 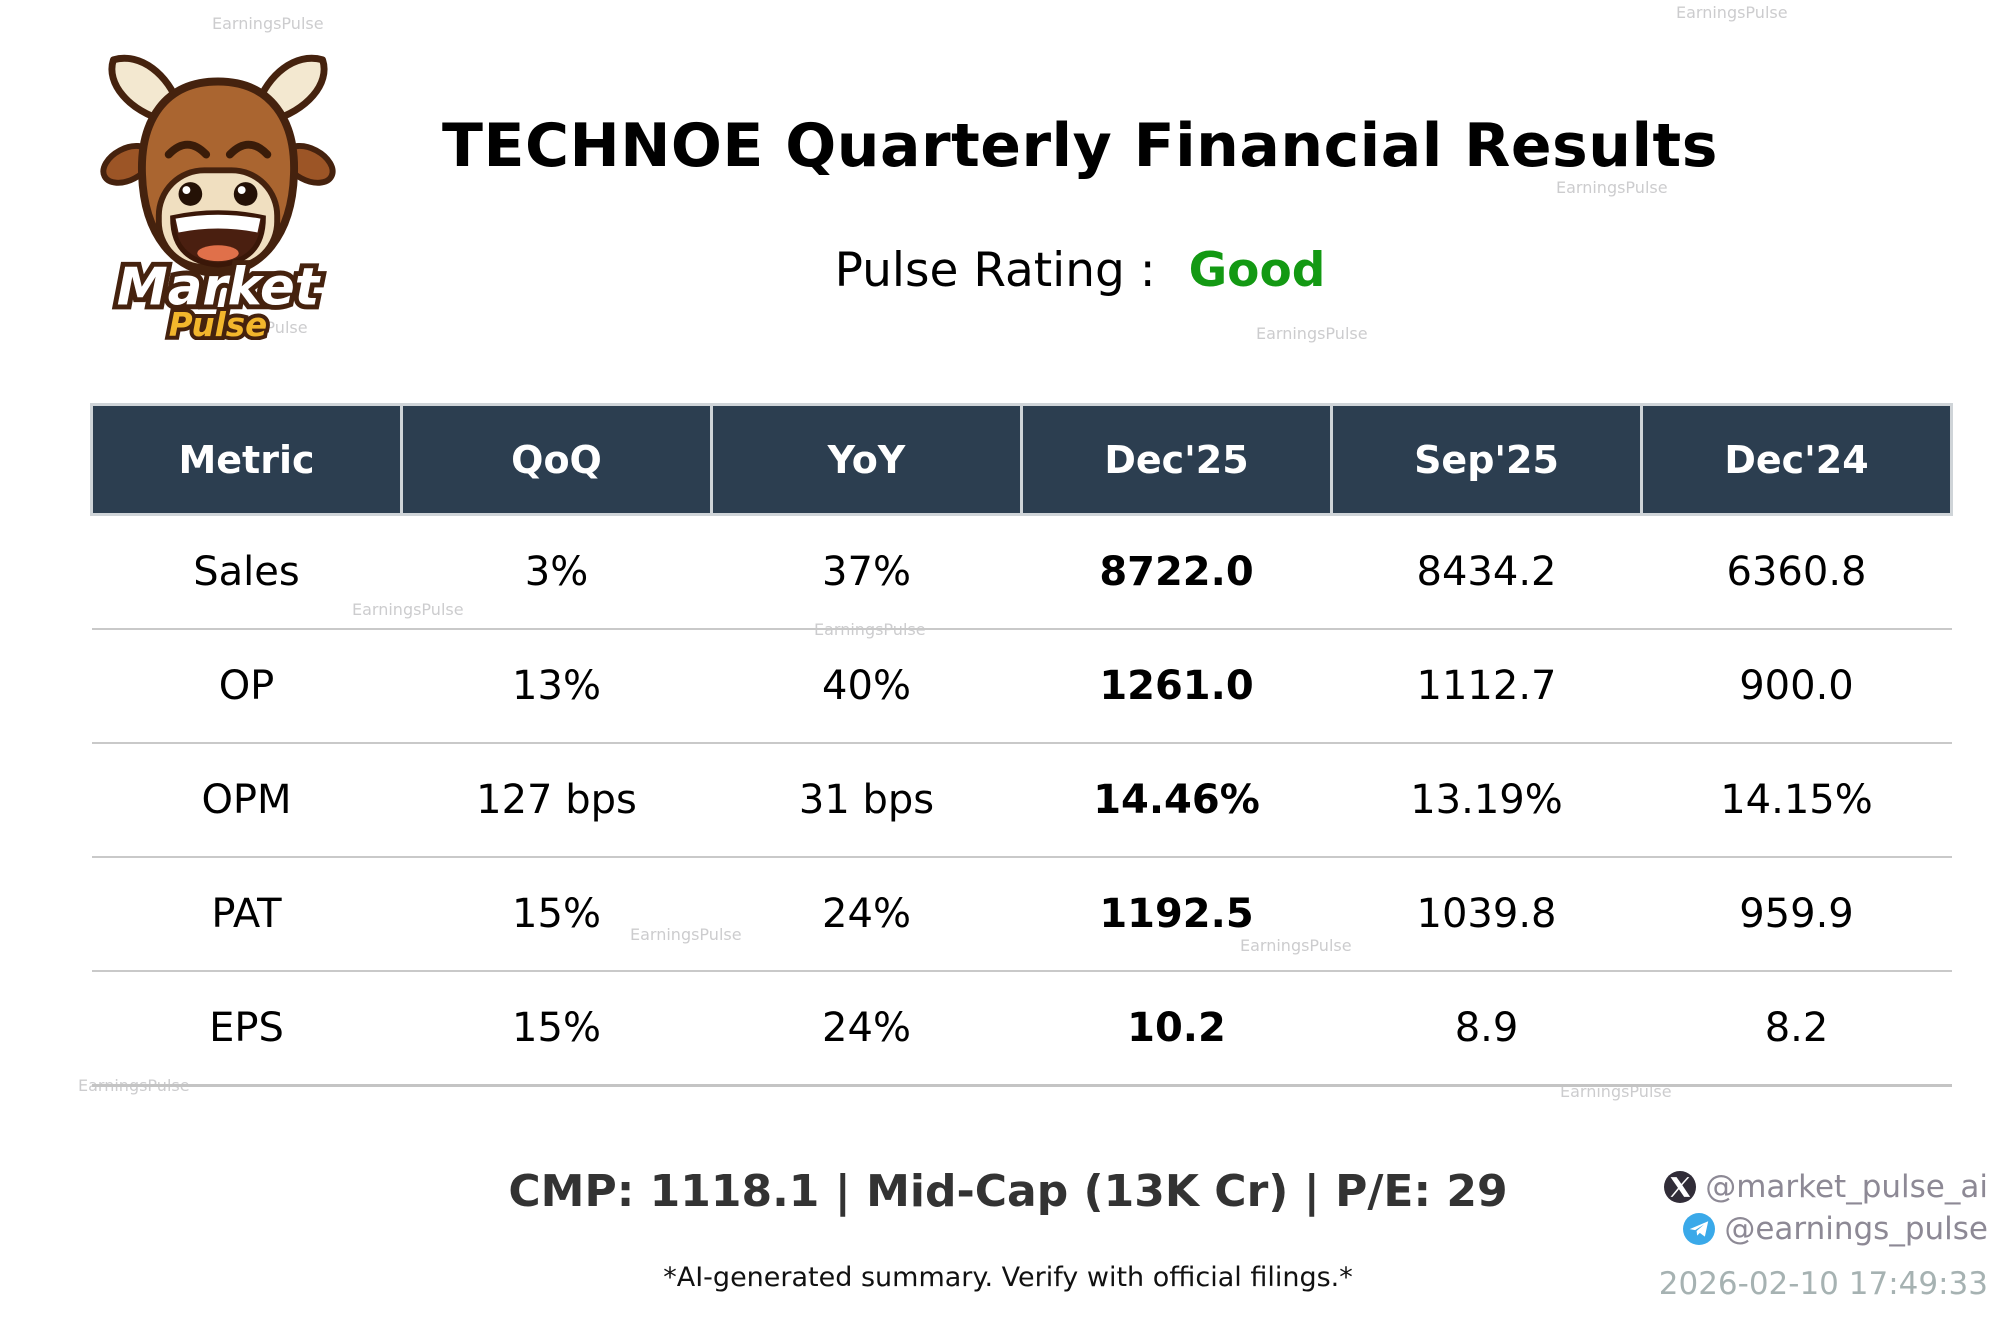 I want to click on telegram-handle: @earnings_pulse, so click(x=1835, y=1229).